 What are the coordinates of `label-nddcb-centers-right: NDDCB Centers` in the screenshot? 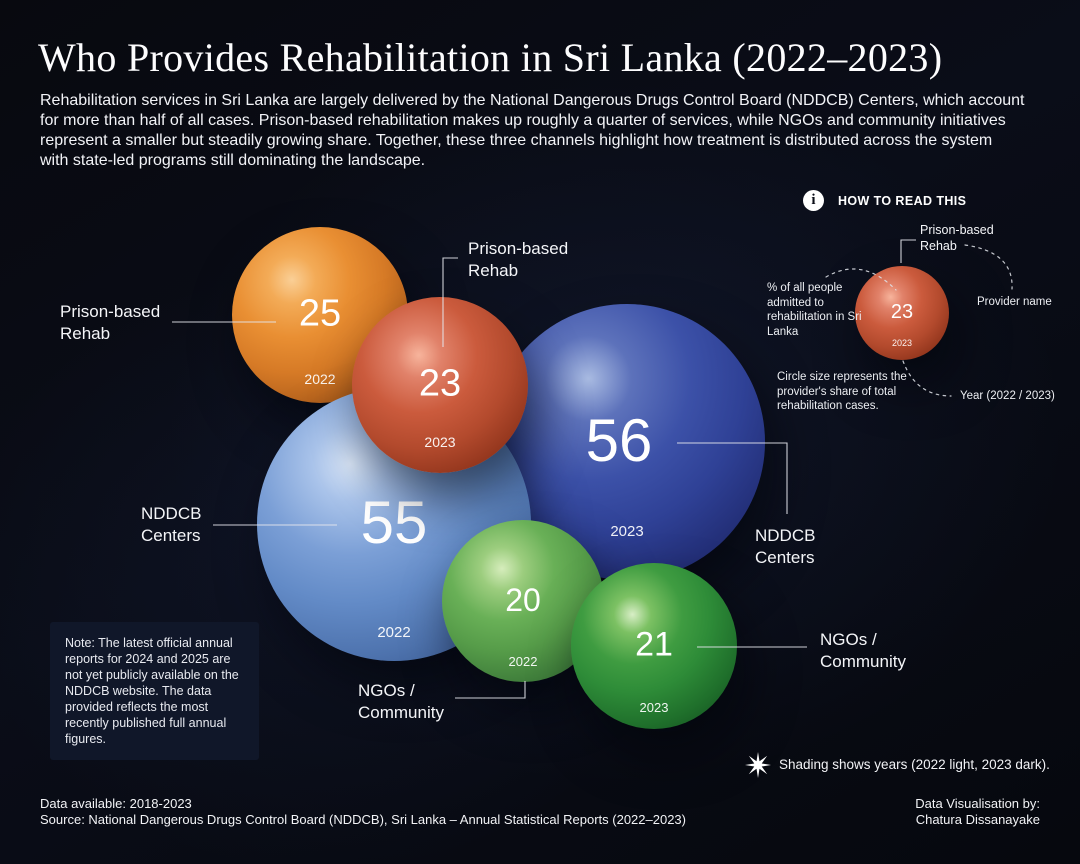 It's located at (785, 546).